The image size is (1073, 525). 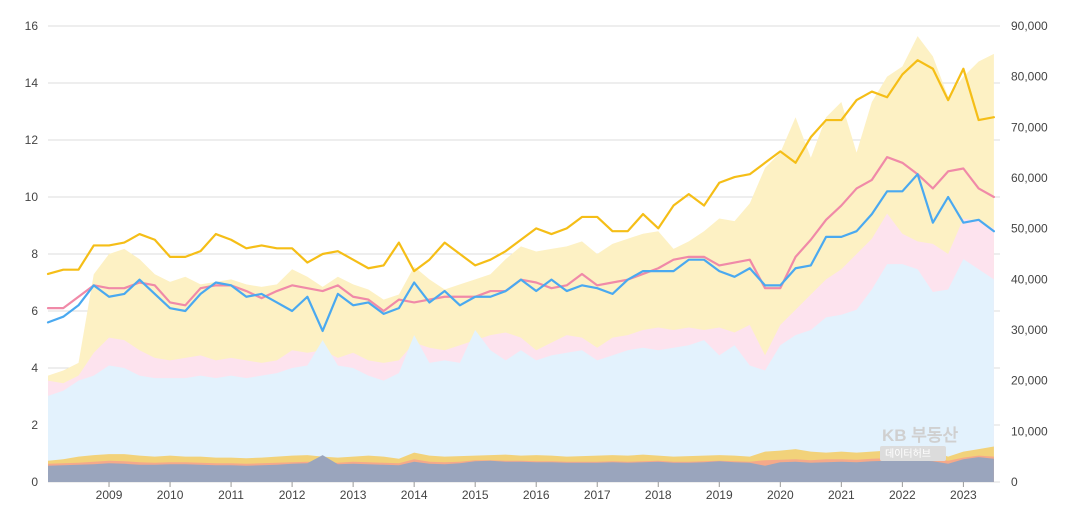 I want to click on watermark: KB 부동산 데이터허브, so click(x=919, y=443).